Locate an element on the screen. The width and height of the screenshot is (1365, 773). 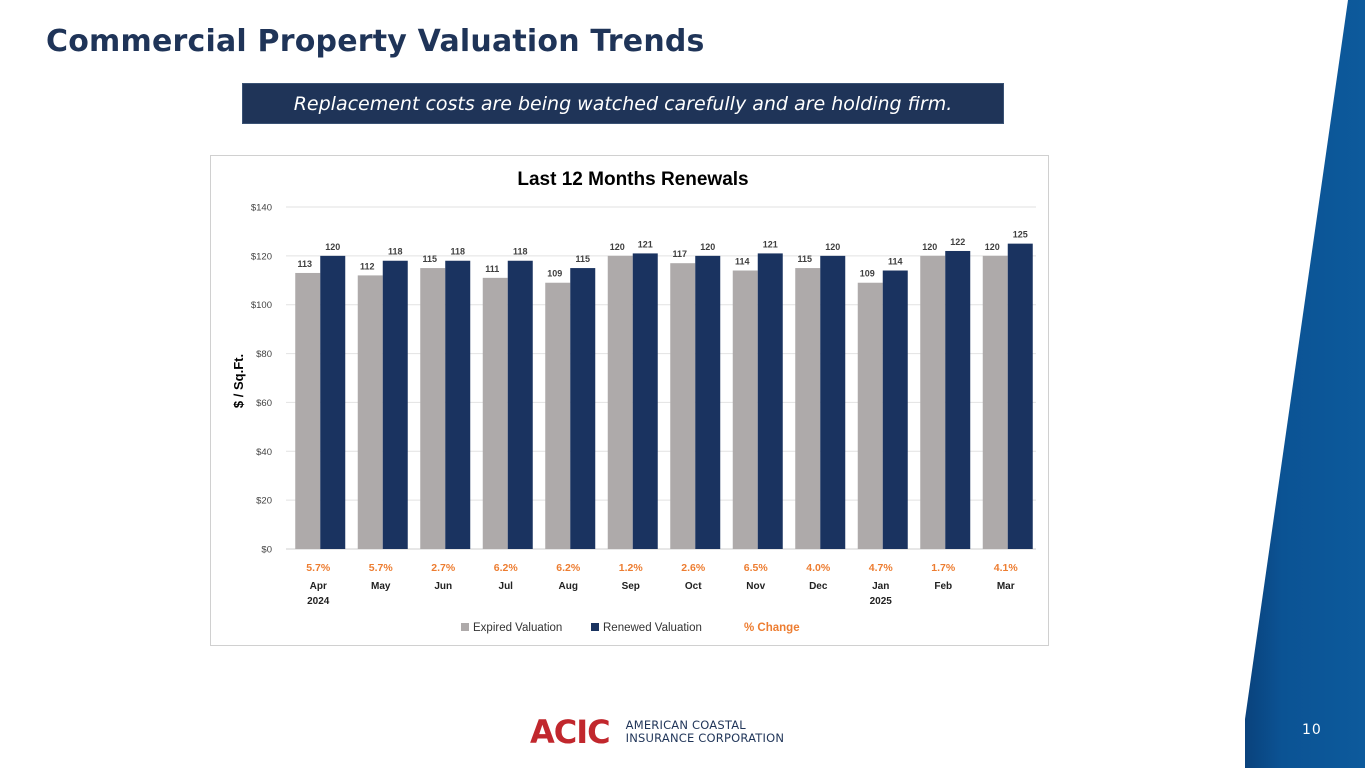
x-tick-label: Jun is located at coordinates (443, 586).